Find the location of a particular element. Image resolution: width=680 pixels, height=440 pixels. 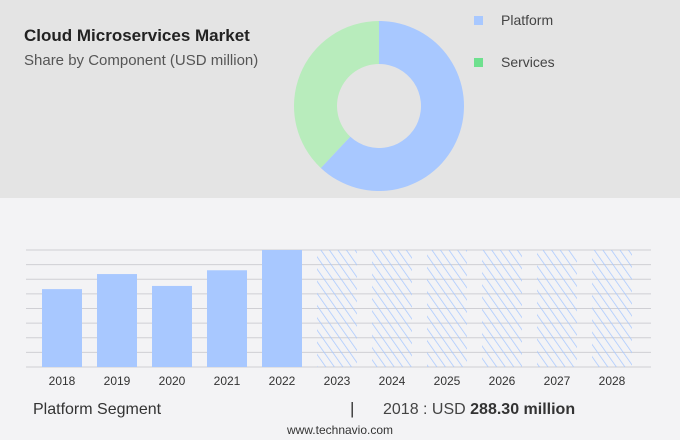

x-tick-label: 2019 is located at coordinates (117, 381).